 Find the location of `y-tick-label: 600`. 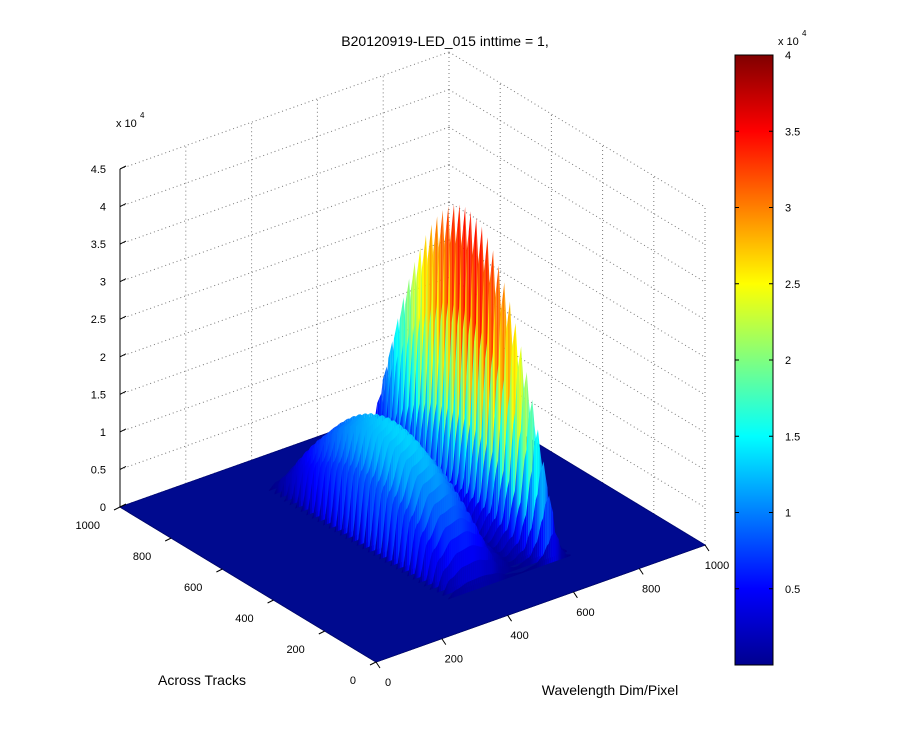

y-tick-label: 600 is located at coordinates (193, 588).